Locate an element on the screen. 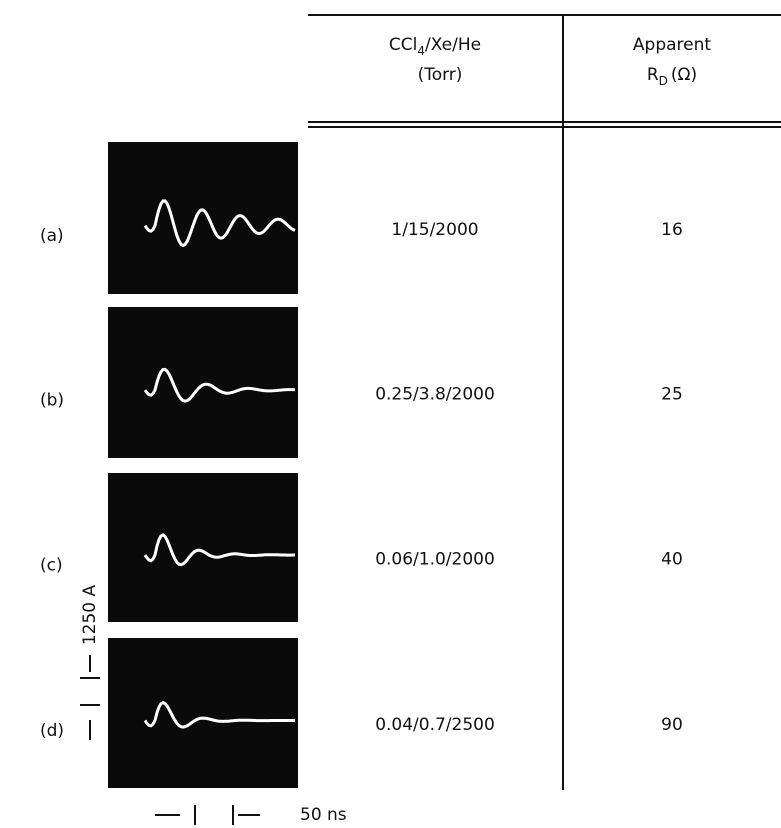  header-subscript: D is located at coordinates (663, 81).